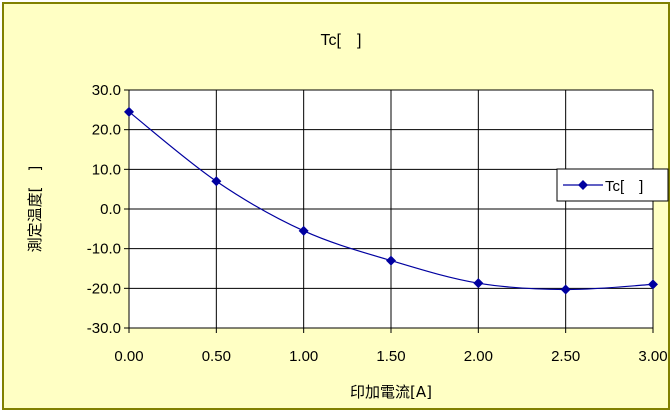 The image size is (672, 412). I want to click on x-tick-label: 1.50, so click(390, 356).